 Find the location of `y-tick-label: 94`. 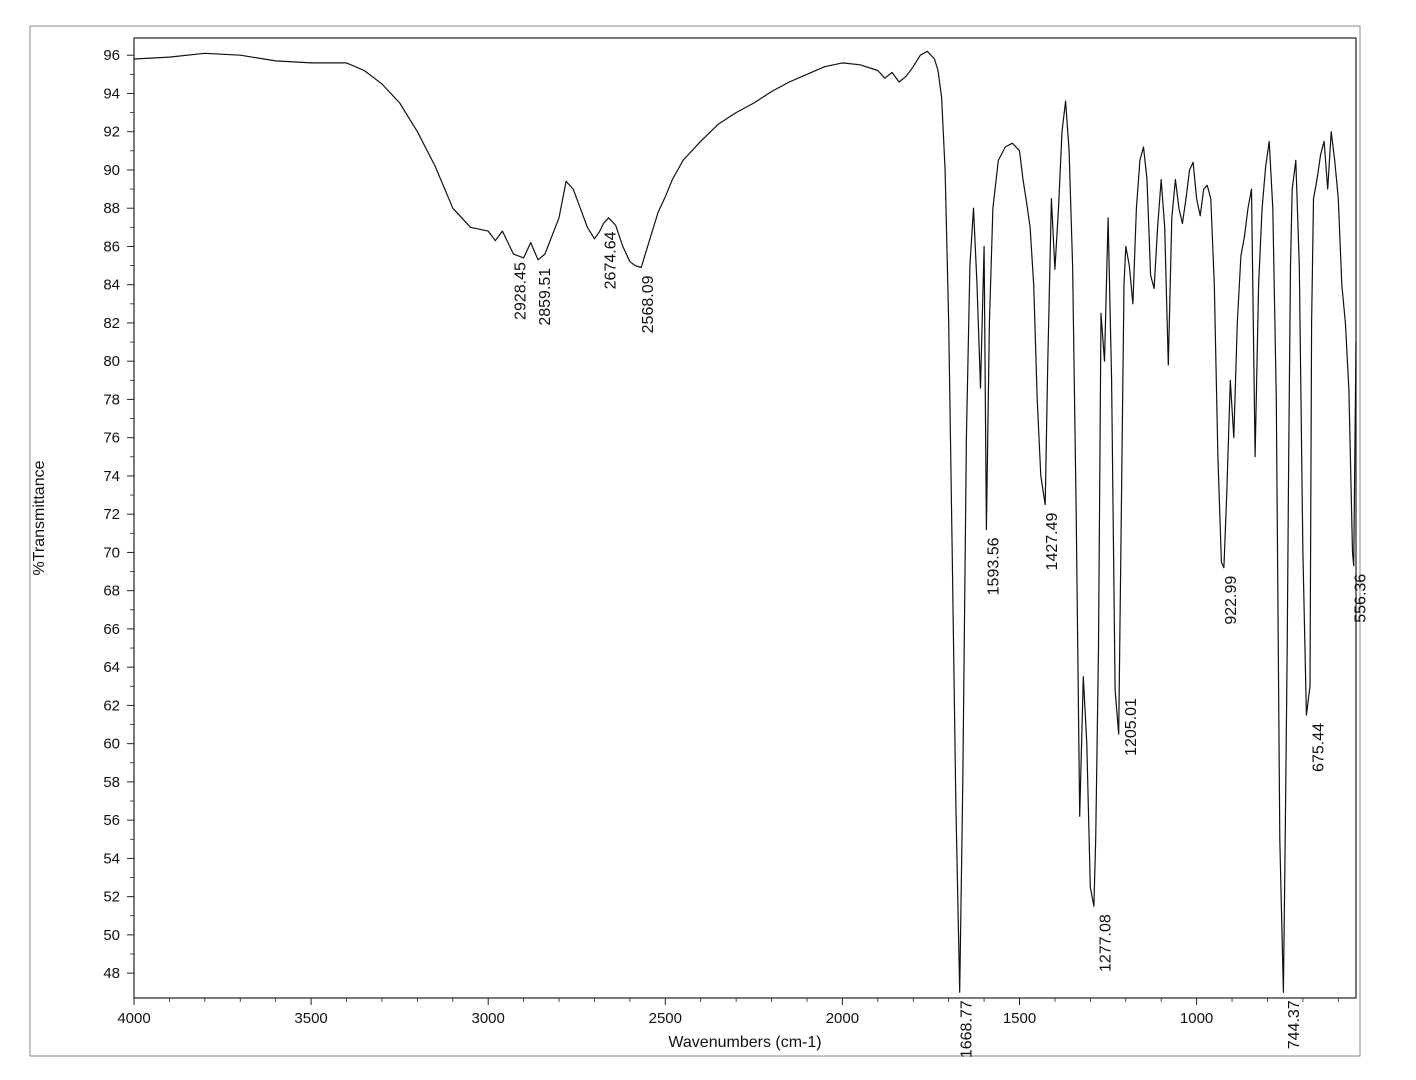

y-tick-label: 94 is located at coordinates (111, 93).